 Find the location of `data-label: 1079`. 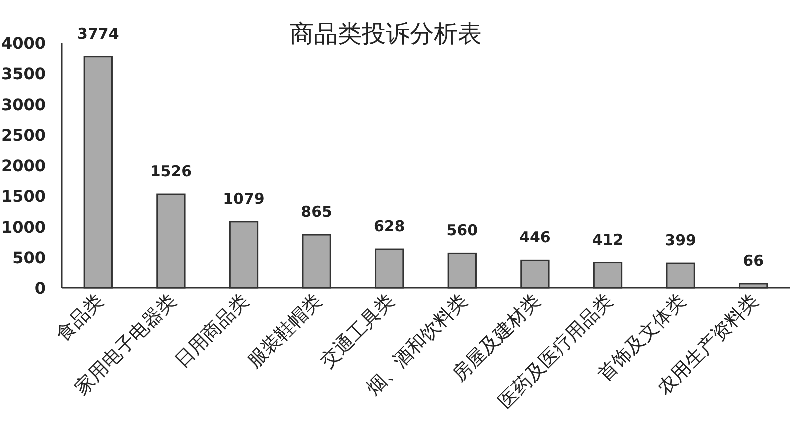

data-label: 1079 is located at coordinates (244, 199).